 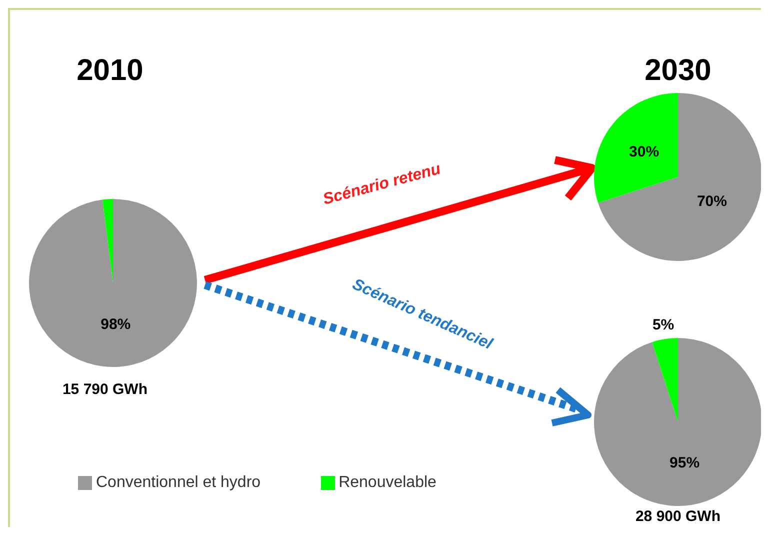 What do you see at coordinates (678, 71) in the screenshot?
I see `chart-title: 2030` at bounding box center [678, 71].